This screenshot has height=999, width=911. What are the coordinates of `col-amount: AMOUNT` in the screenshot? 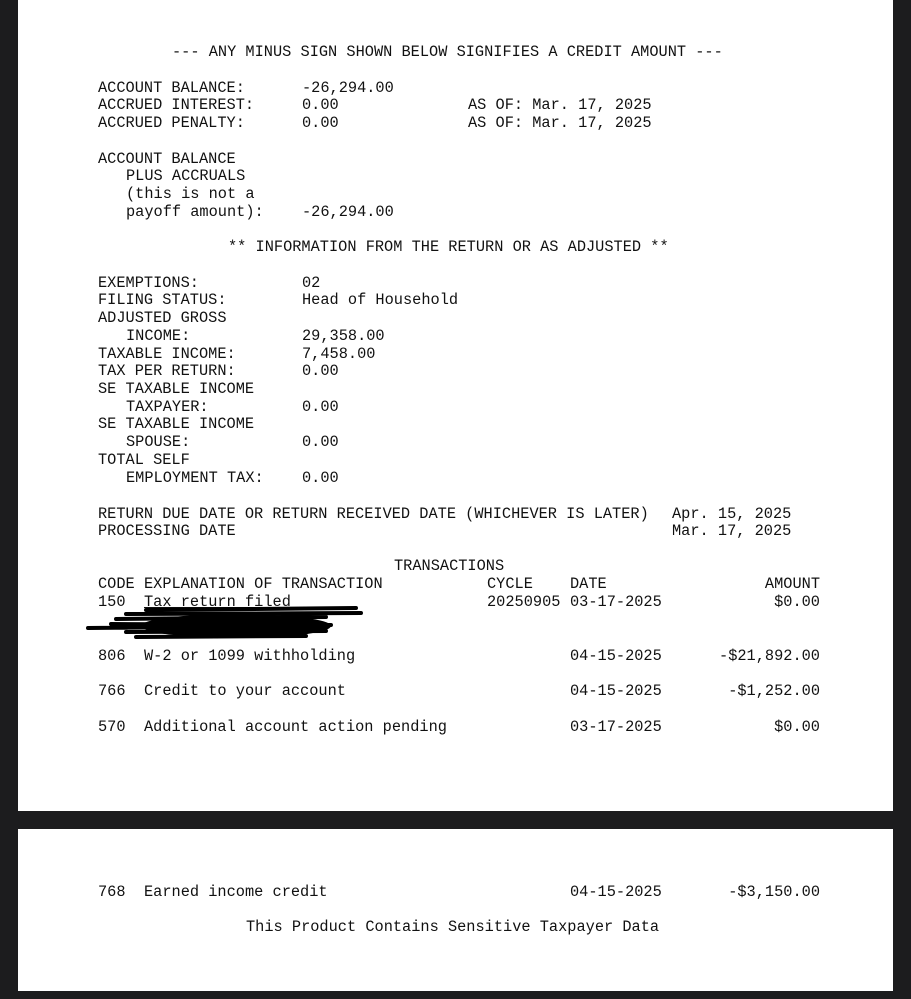 It's located at (792, 584).